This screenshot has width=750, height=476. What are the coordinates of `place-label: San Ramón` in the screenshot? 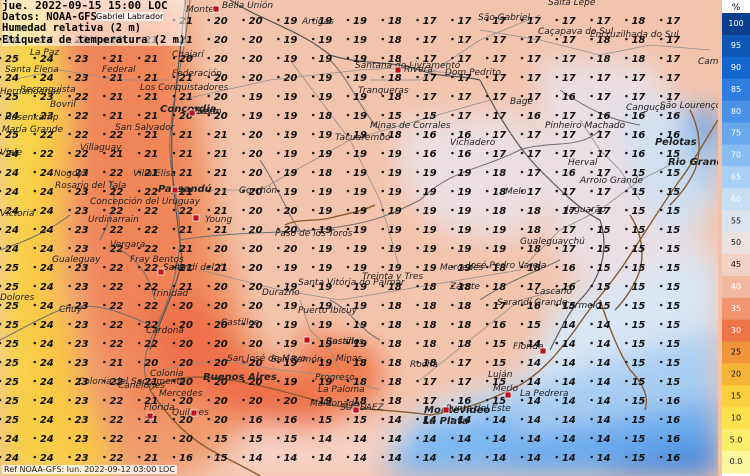 It's located at (297, 359).